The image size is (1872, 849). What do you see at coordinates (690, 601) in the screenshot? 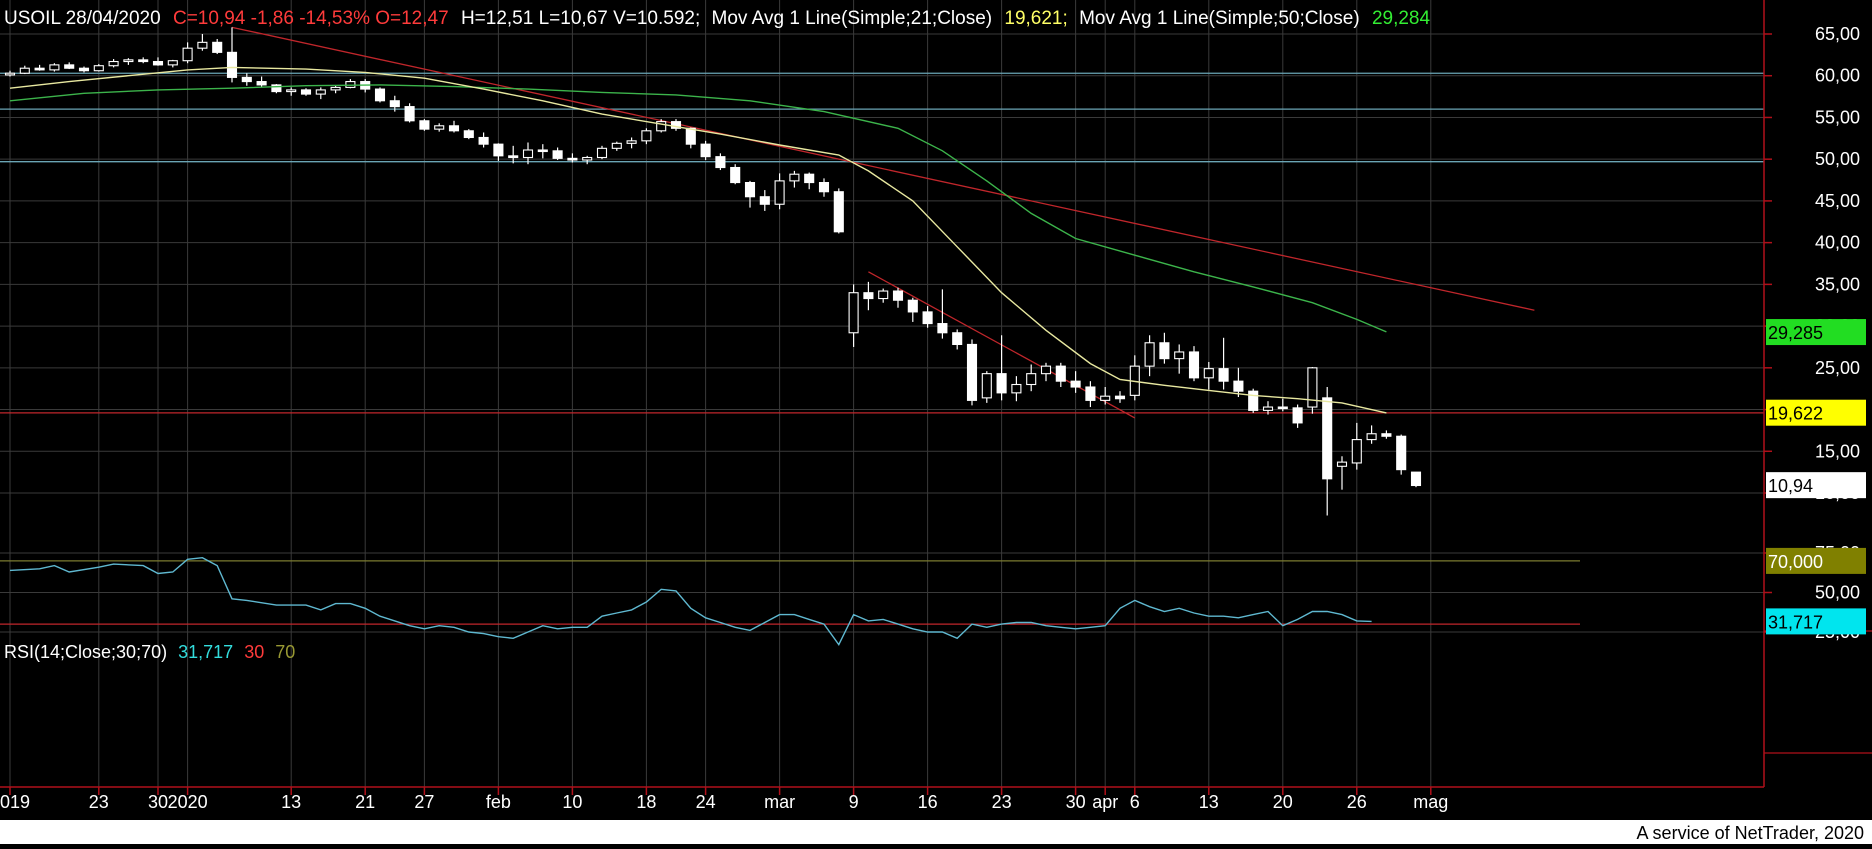
I see `rsi-line` at bounding box center [690, 601].